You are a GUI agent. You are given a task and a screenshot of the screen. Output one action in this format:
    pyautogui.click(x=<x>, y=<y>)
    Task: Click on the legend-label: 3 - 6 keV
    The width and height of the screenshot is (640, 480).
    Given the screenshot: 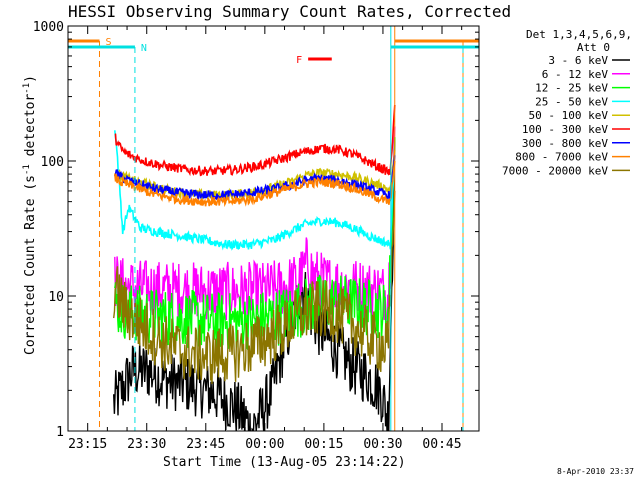 What is the action you would take?
    pyautogui.click(x=578, y=60)
    